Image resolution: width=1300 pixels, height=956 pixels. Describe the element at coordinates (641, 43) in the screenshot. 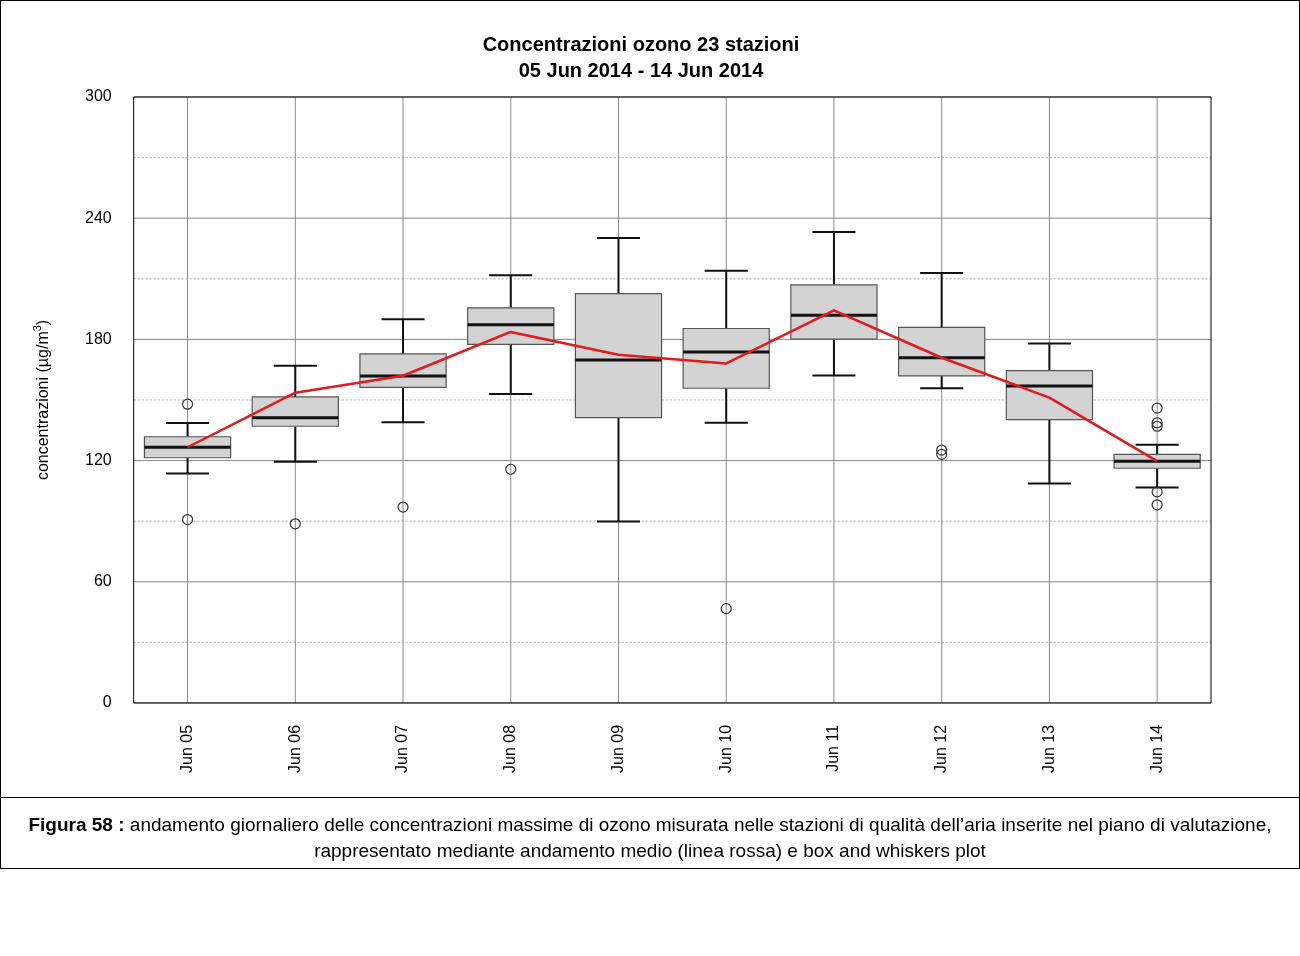

I see `chart-title: Concentrazioni ozono 23 stazioni` at that location.